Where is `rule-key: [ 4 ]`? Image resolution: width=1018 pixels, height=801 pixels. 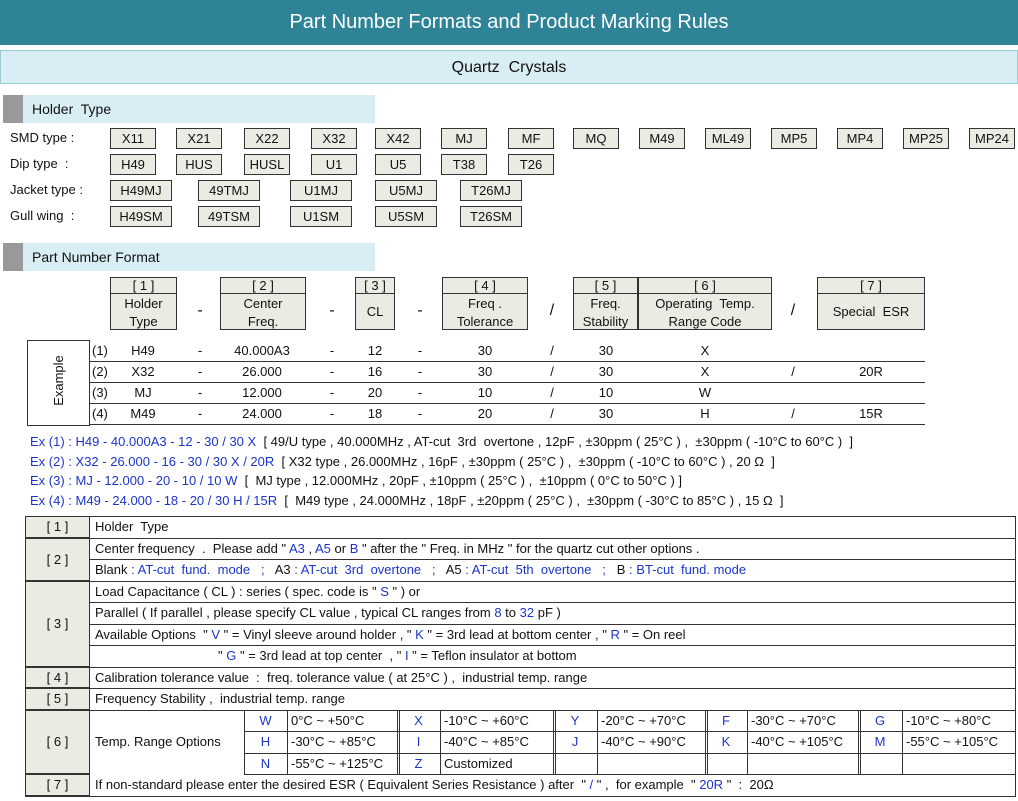
rule-key: [ 4 ] is located at coordinates (57, 677).